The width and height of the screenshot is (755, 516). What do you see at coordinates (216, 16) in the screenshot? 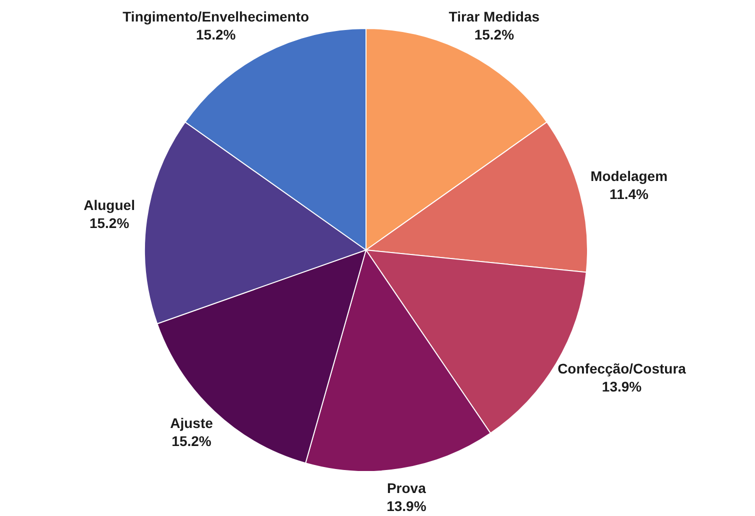
I see `slice-label: Tingimento/Envelhecimento` at bounding box center [216, 16].